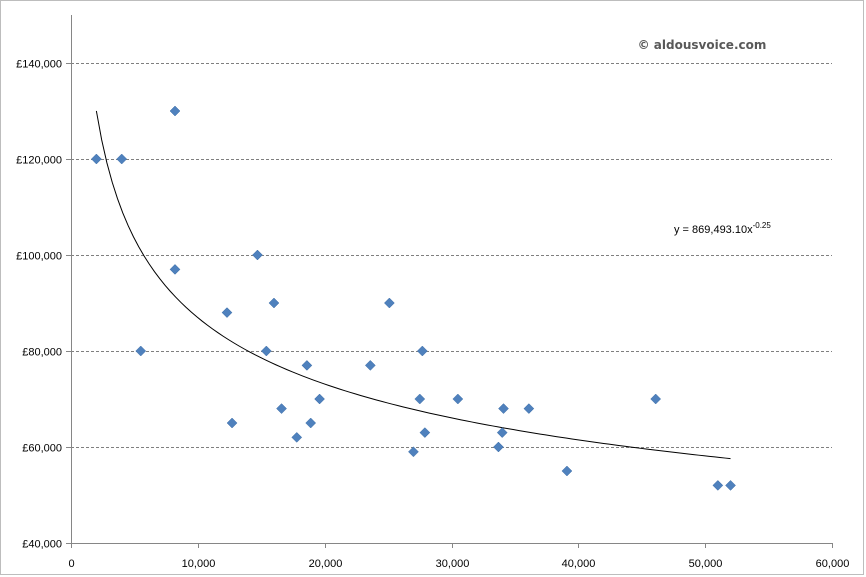 The width and height of the screenshot is (866, 577). I want to click on x-tick-label-0: 0, so click(71, 564).